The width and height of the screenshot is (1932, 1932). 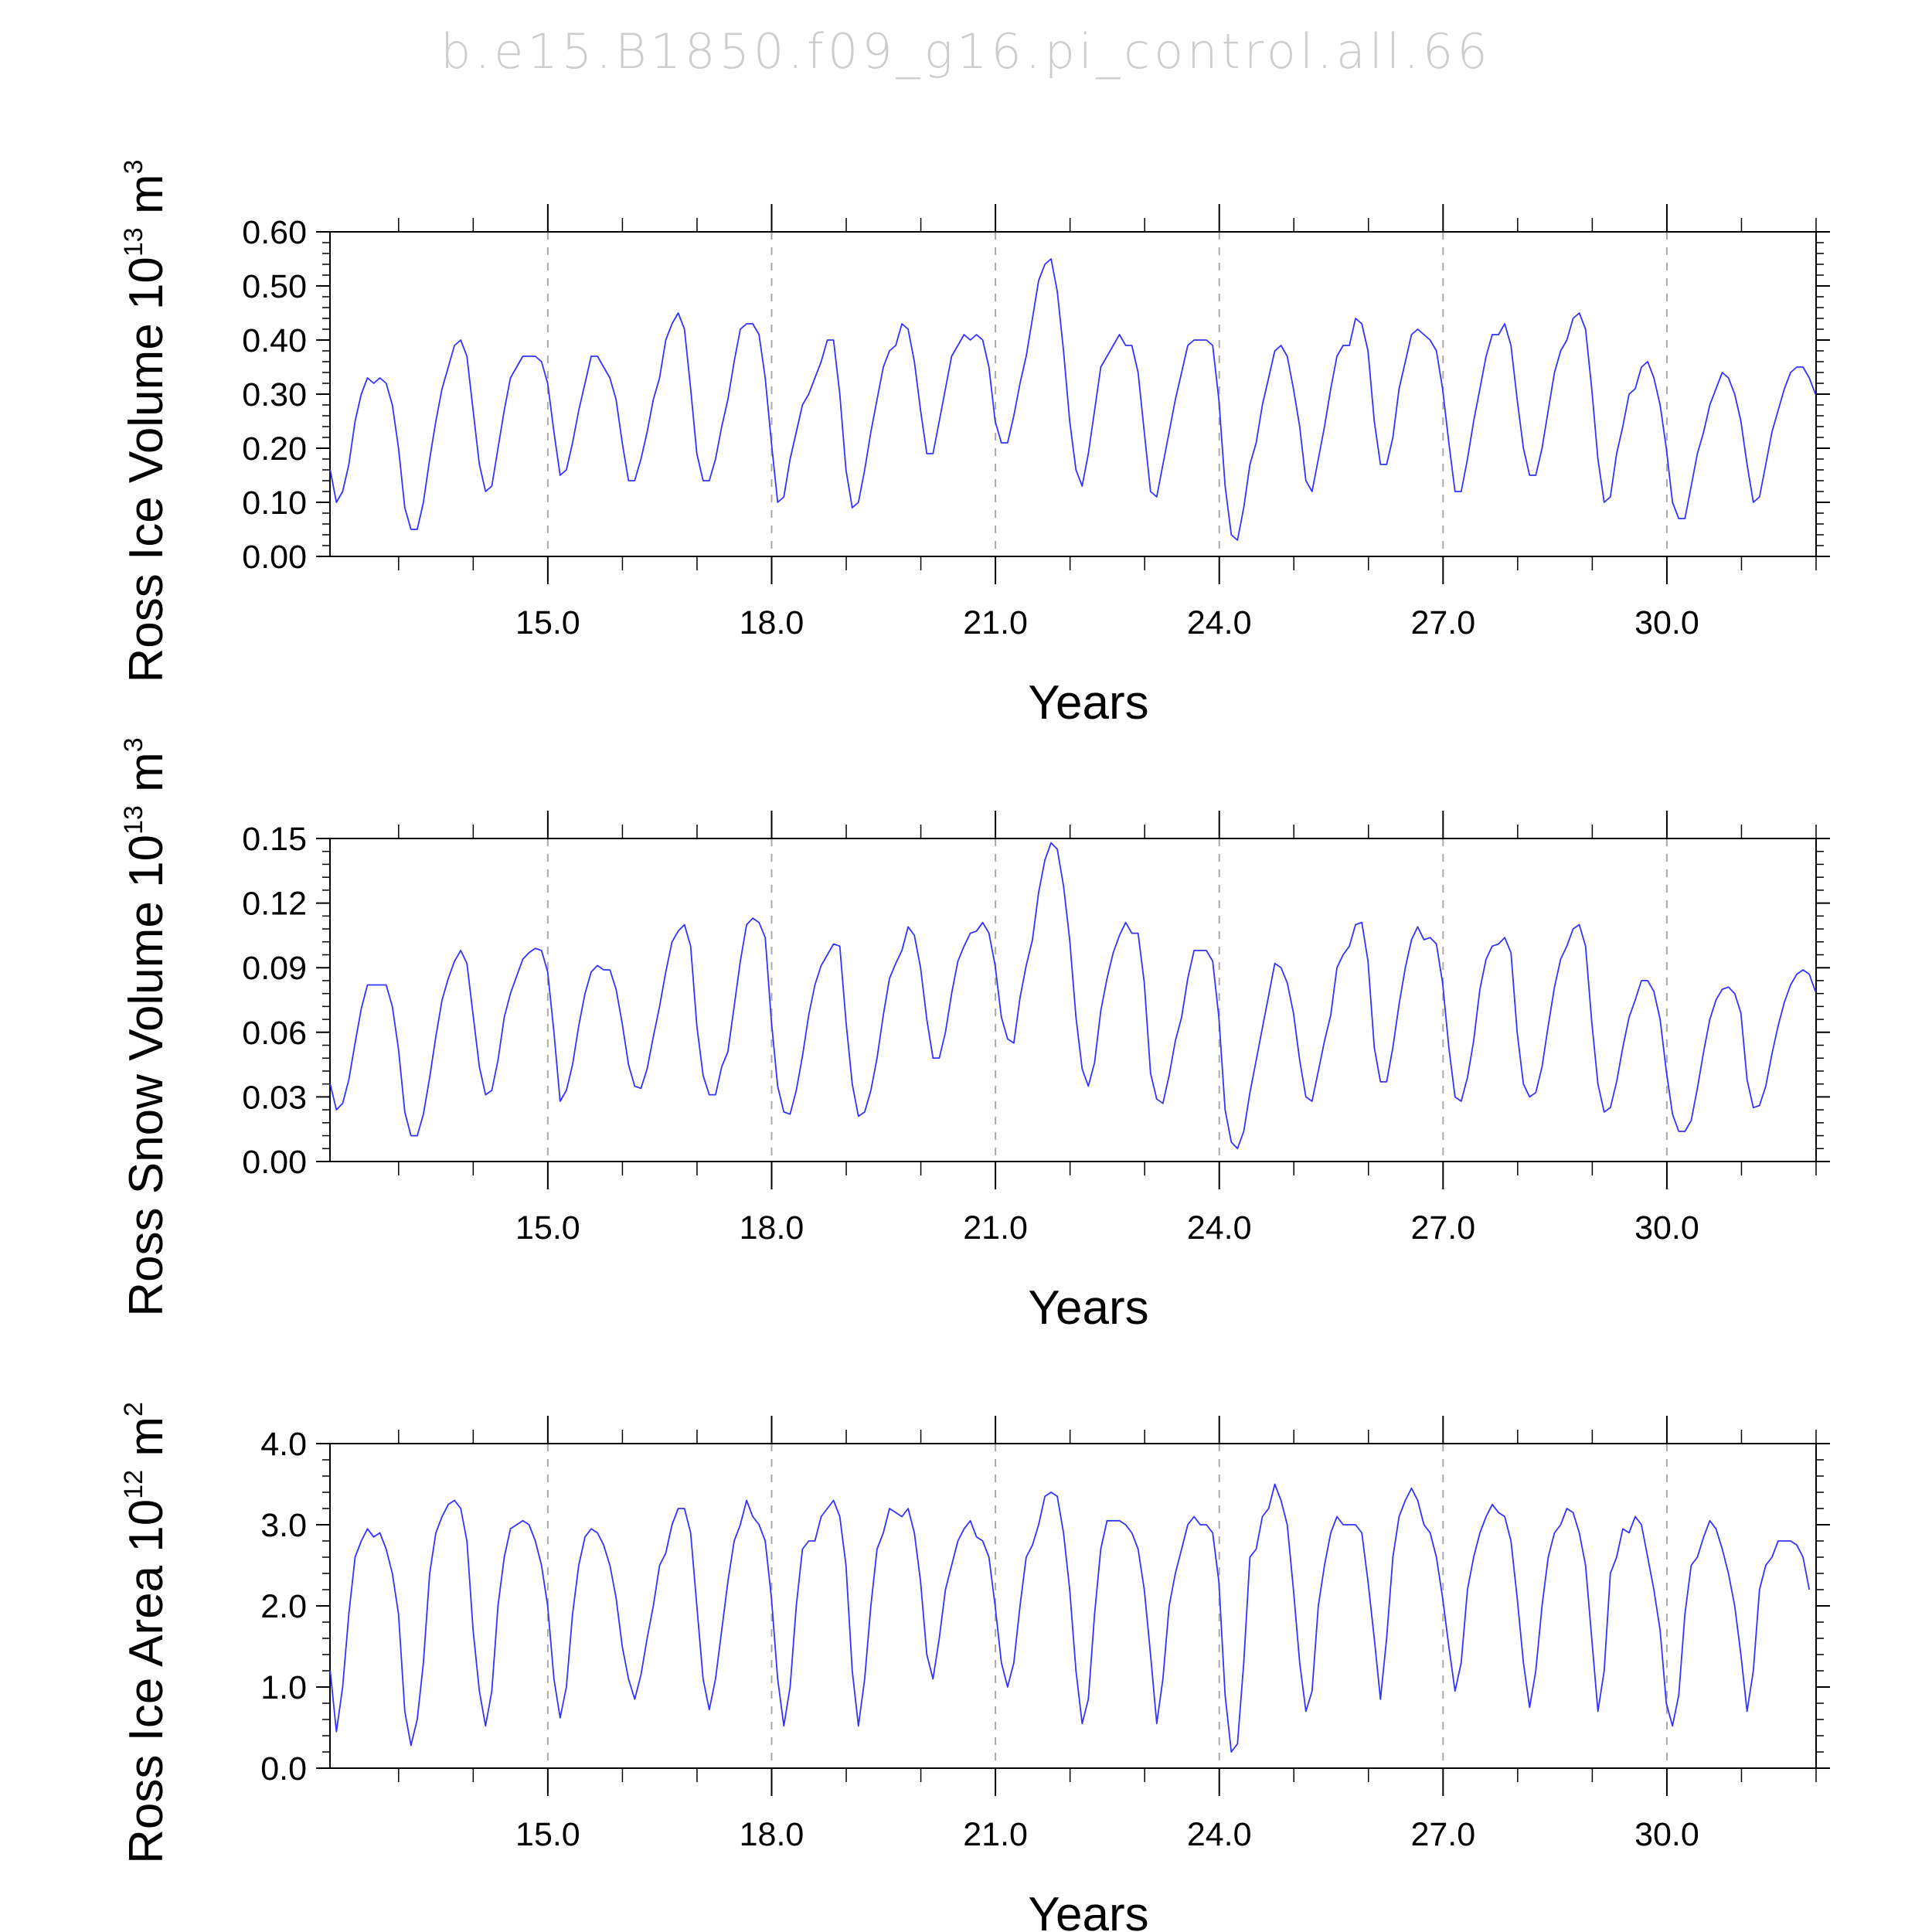 I want to click on y-tick-label: 0.30, so click(x=275, y=395).